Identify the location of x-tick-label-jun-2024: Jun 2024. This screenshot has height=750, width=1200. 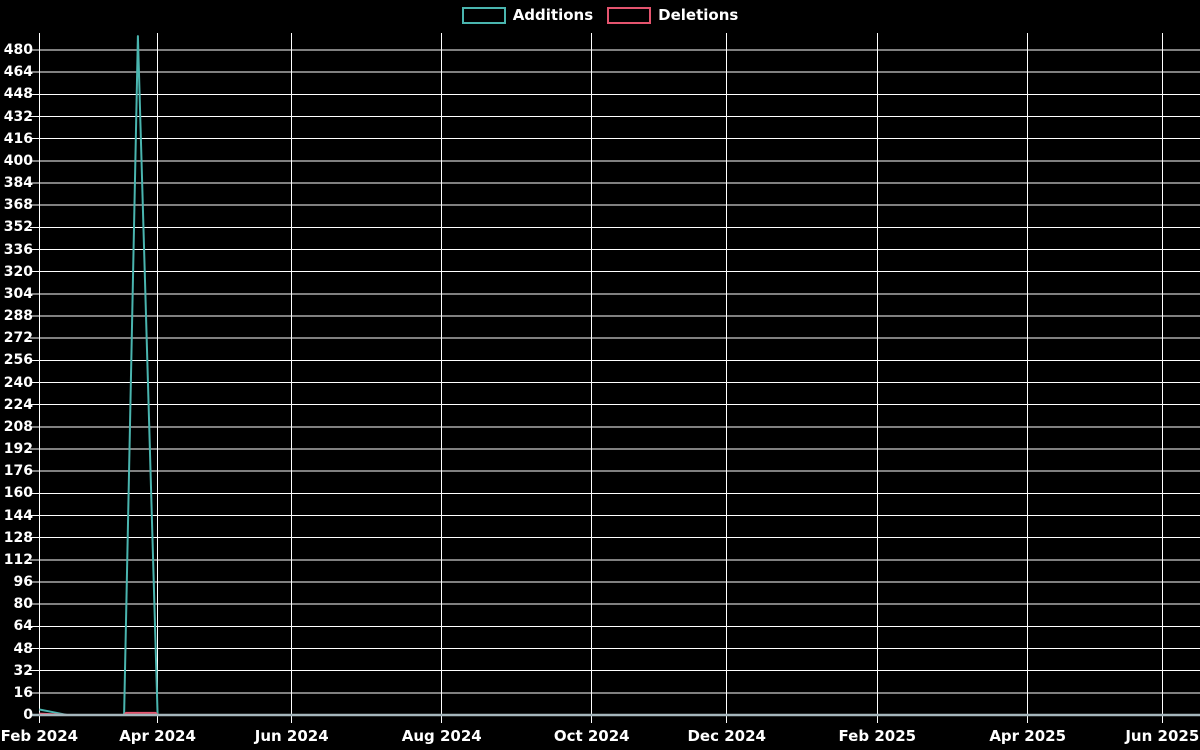
(291, 736).